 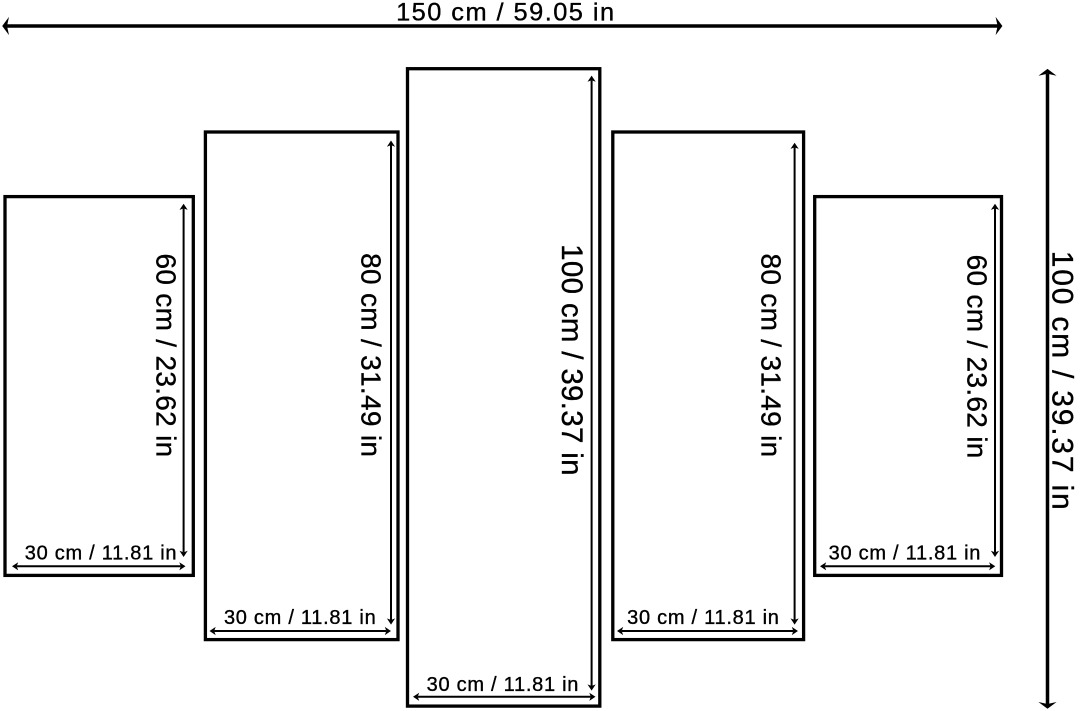 What do you see at coordinates (505, 13) in the screenshot?
I see `svg-text: 150 cm / 59.05 in` at bounding box center [505, 13].